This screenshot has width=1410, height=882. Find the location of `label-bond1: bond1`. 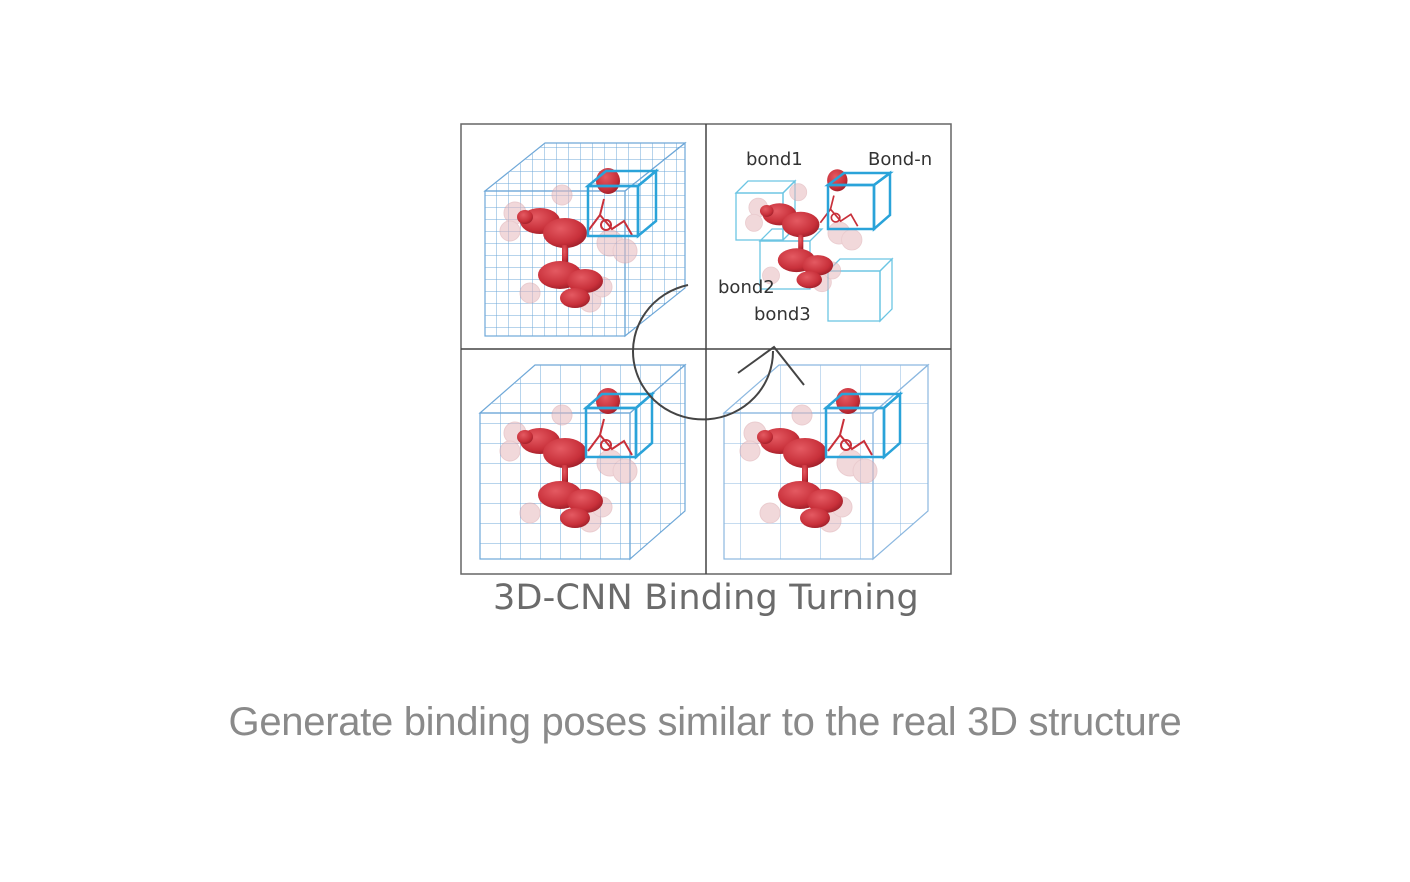

label-bond1: bond1 is located at coordinates (774, 159).